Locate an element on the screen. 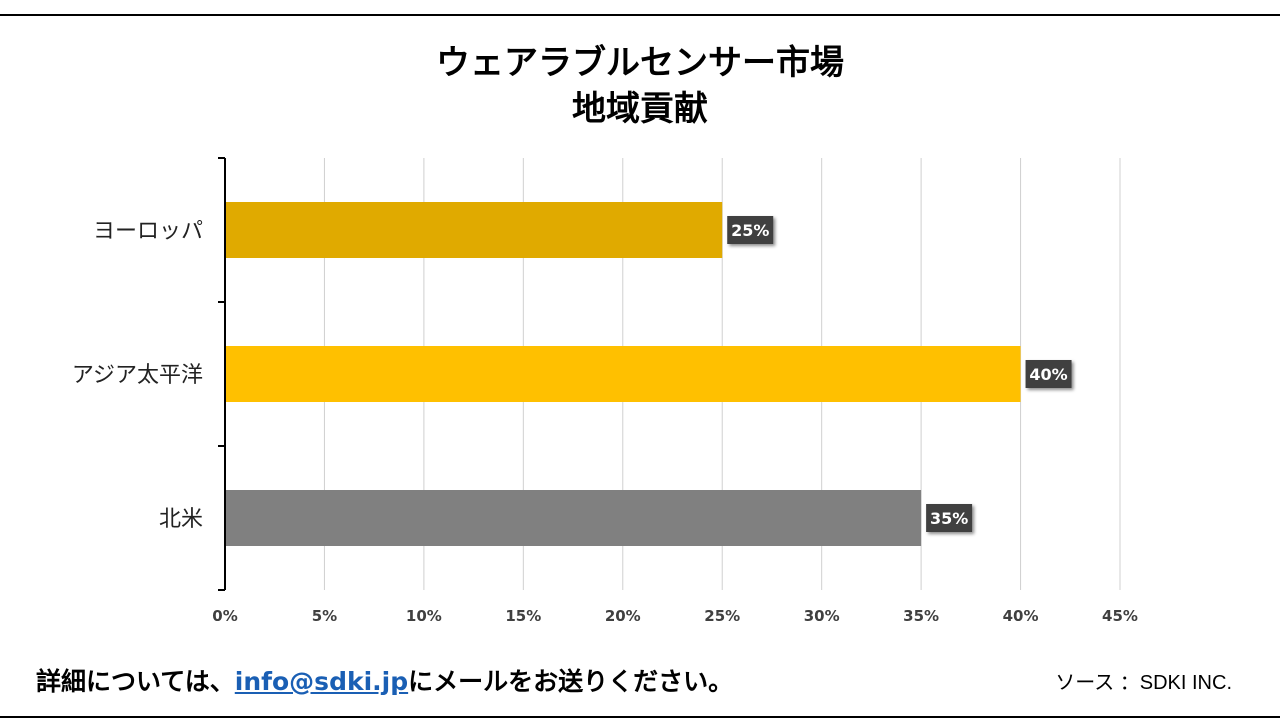 The image size is (1280, 720). top-rule is located at coordinates (640, 15).